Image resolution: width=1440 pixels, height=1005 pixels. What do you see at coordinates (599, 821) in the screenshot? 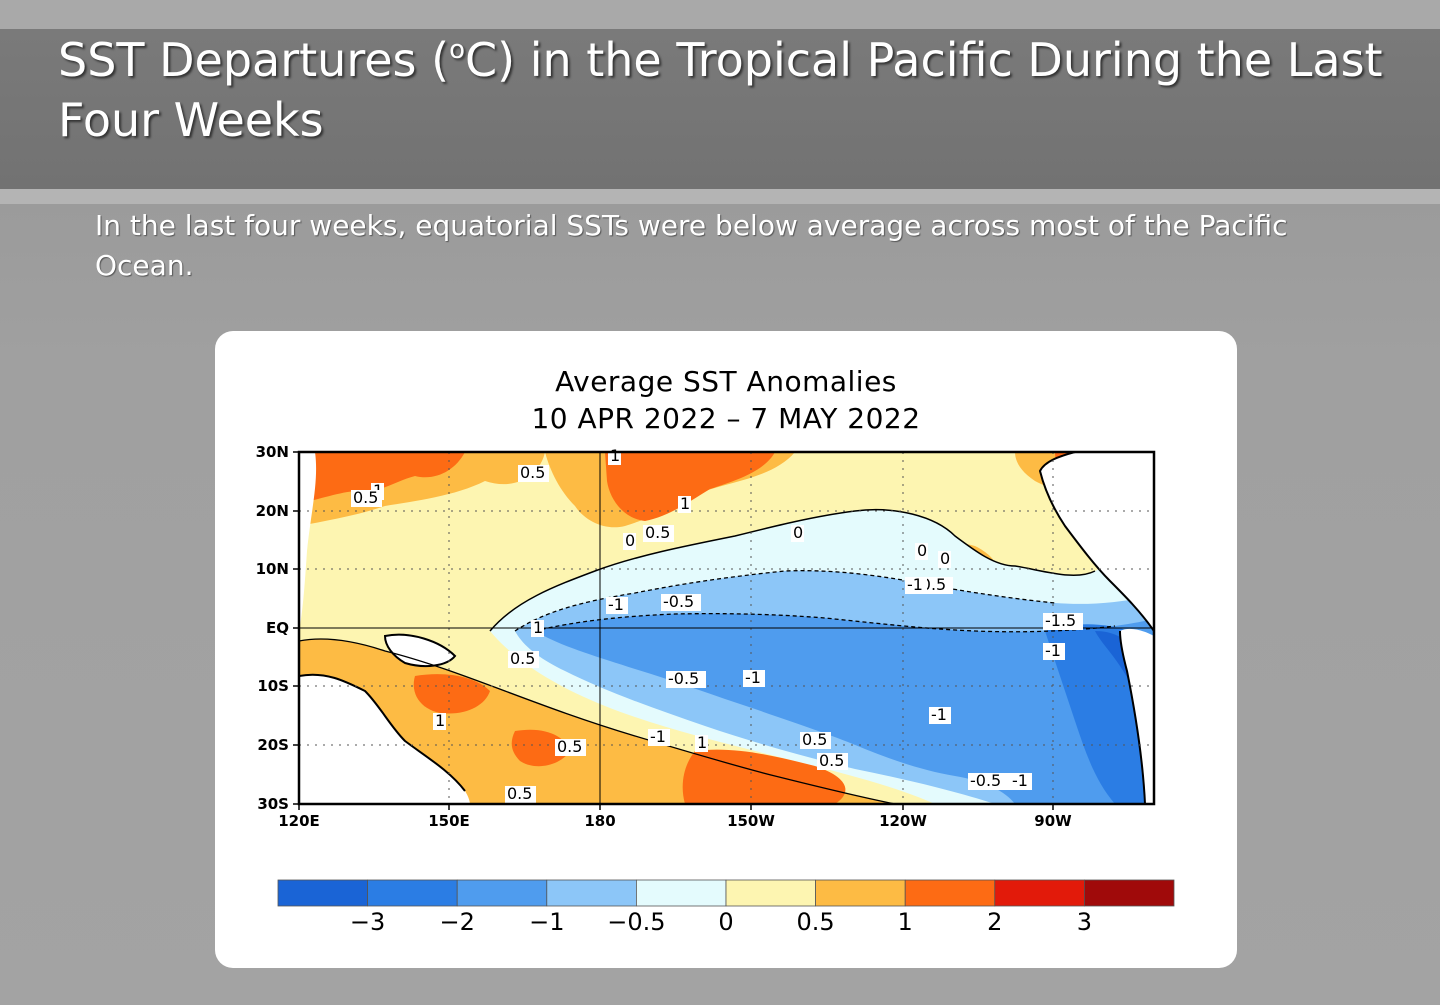
I see `lon-label: 180` at bounding box center [599, 821].